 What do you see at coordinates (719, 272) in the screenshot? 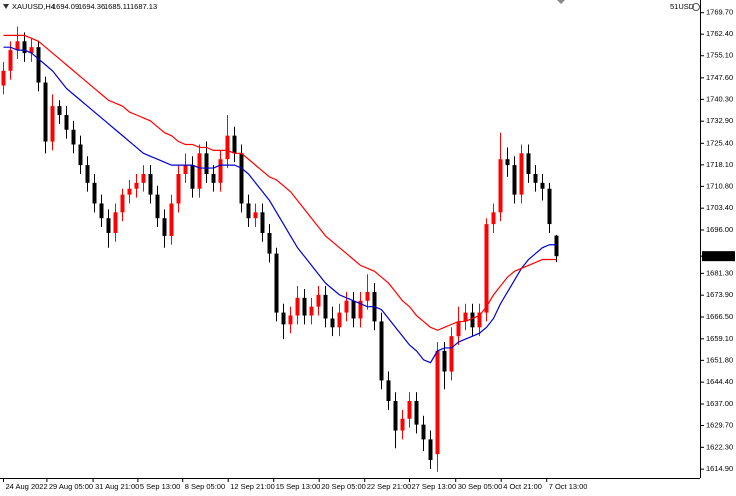
I see `y-tick-label: 1681.30` at bounding box center [719, 272].